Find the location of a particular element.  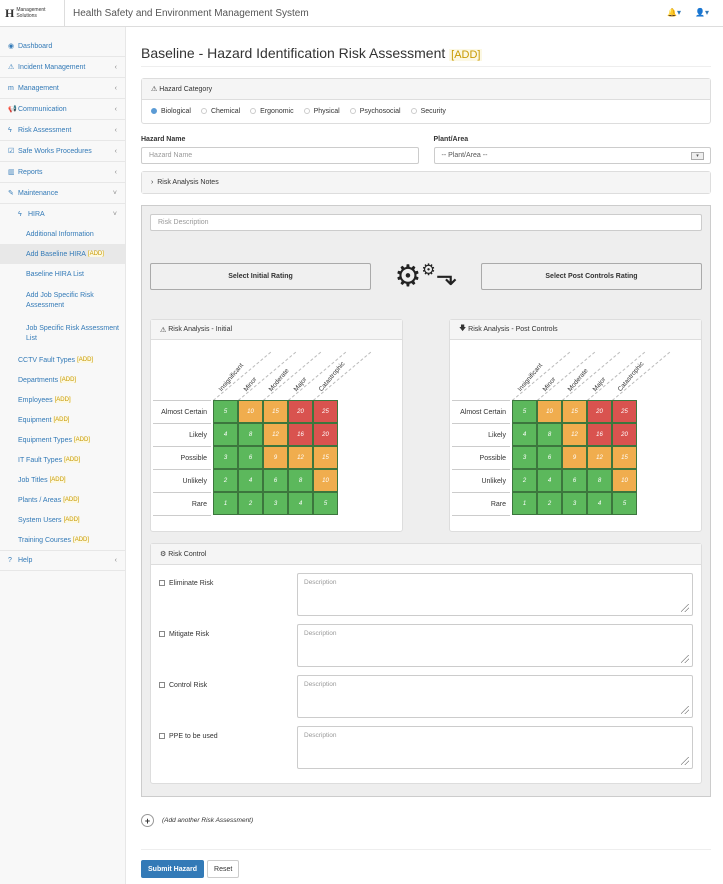

sidebar-item-dashboard: ◉ Dashboard is located at coordinates (62, 46).